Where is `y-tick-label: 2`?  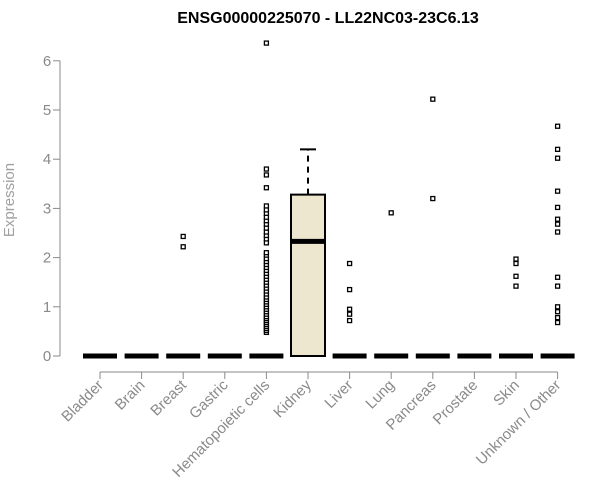
y-tick-label: 2 is located at coordinates (47, 258).